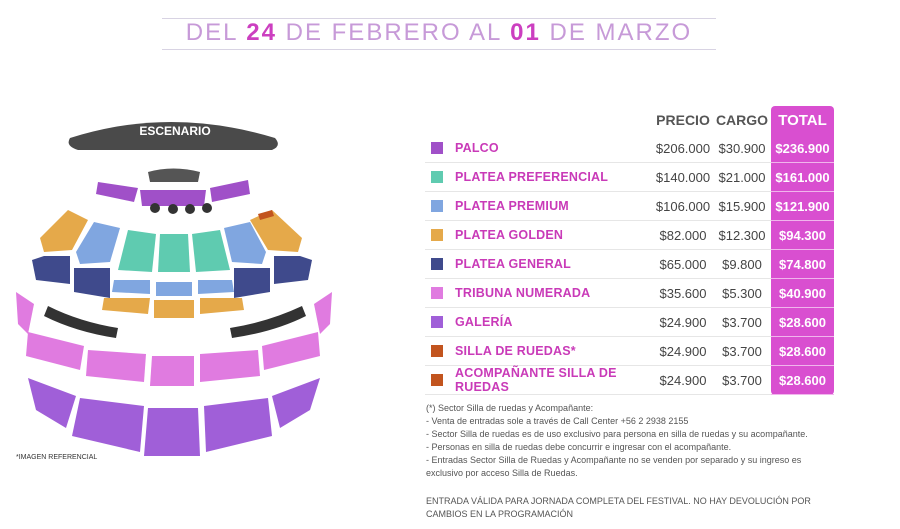 This screenshot has height=529, width=900. What do you see at coordinates (683, 264) in the screenshot?
I see `price-value: $65.000` at bounding box center [683, 264].